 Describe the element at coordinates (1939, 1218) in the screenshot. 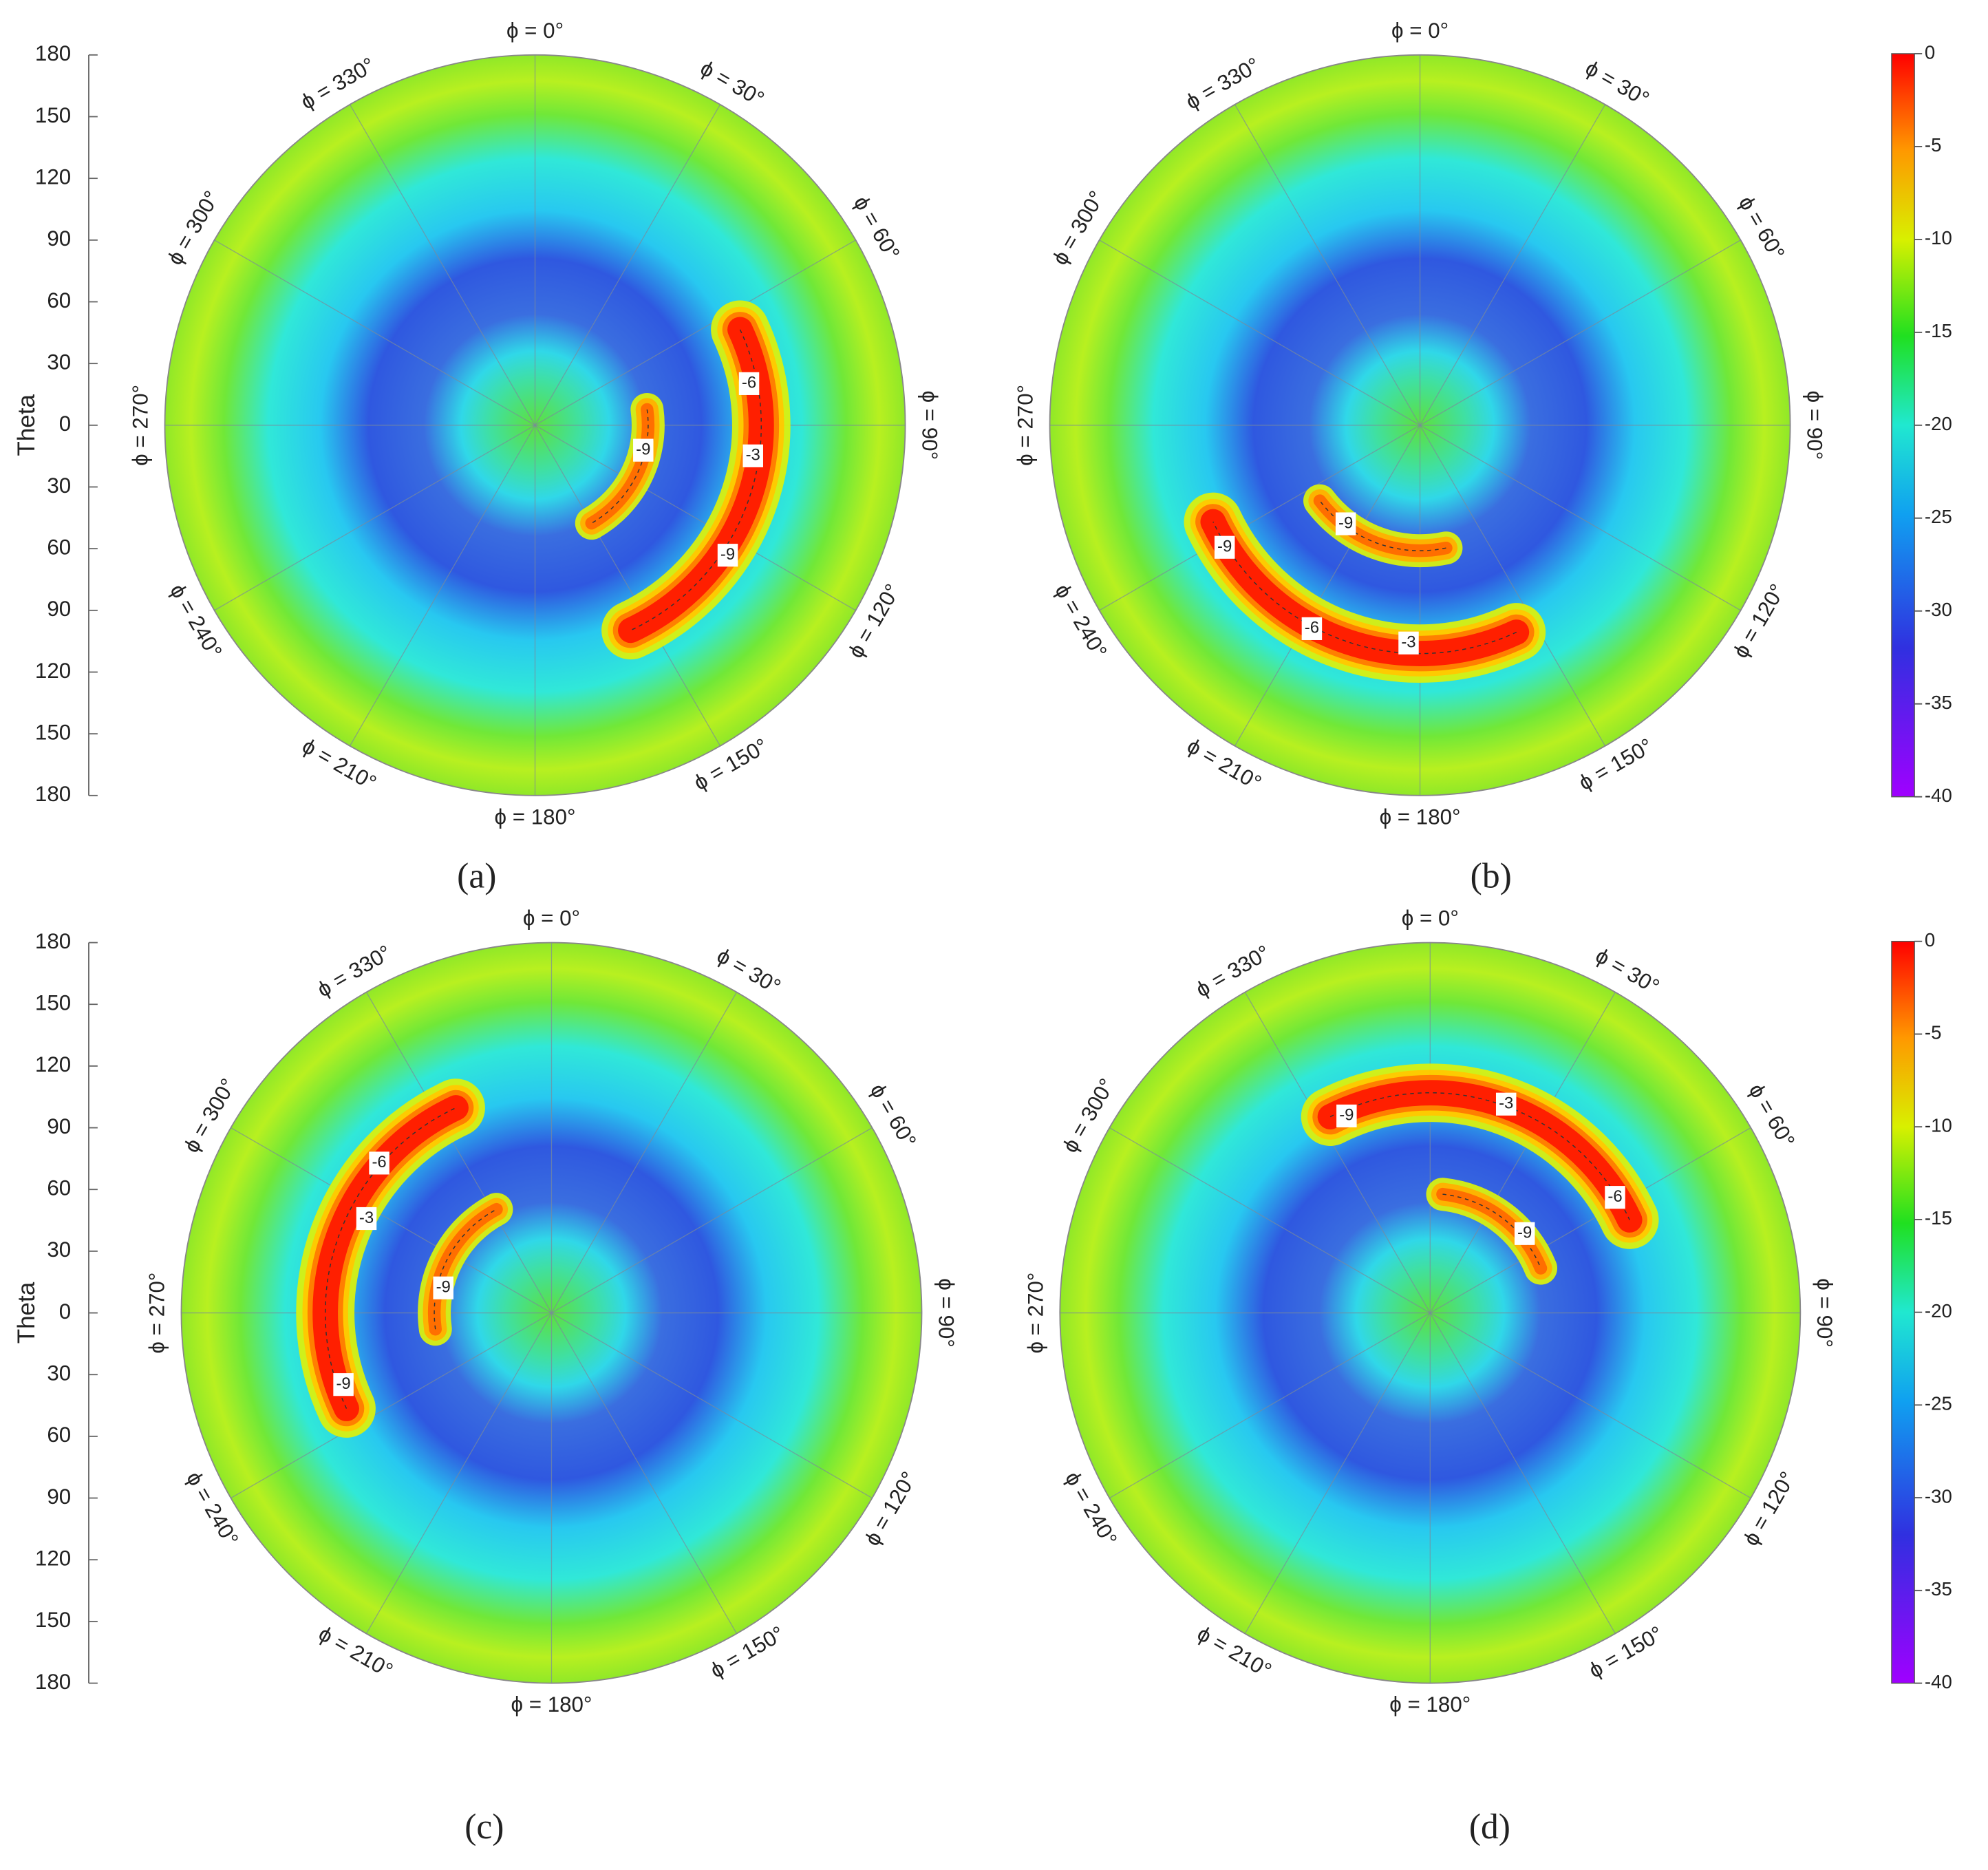

I see `colorbar-tick-label: -15` at that location.